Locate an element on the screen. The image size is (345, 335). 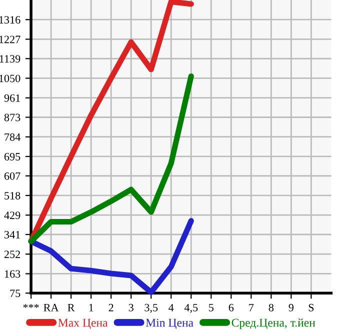
x-tick-label: S is located at coordinates (311, 308).